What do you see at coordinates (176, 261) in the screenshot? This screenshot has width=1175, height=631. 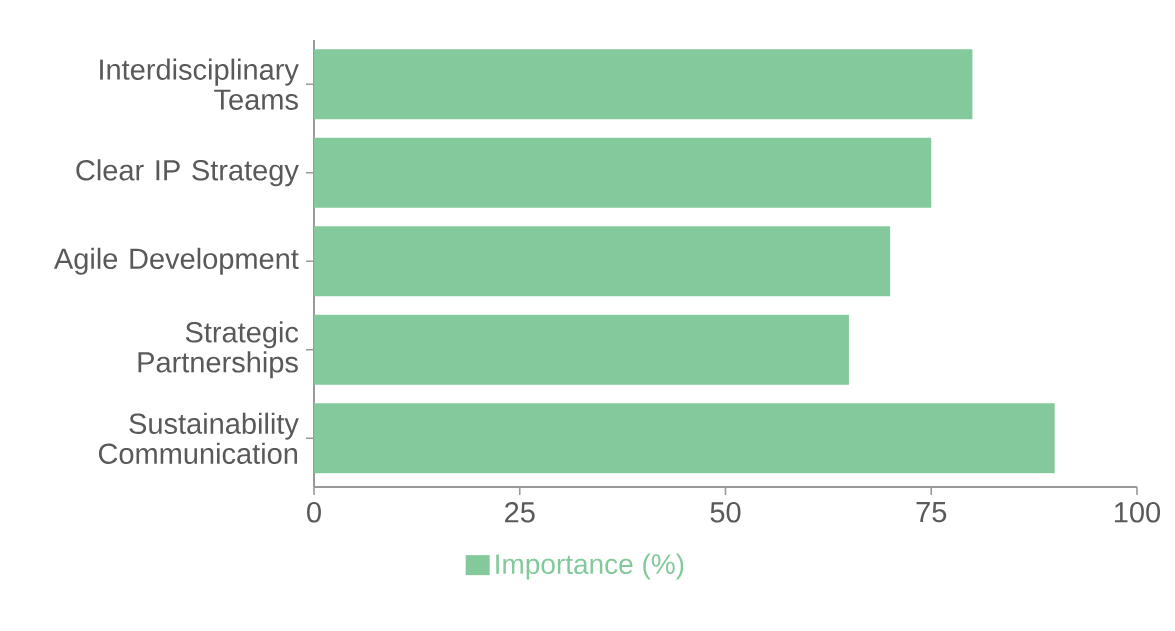 I see `y-tick-label: Agile Development` at bounding box center [176, 261].